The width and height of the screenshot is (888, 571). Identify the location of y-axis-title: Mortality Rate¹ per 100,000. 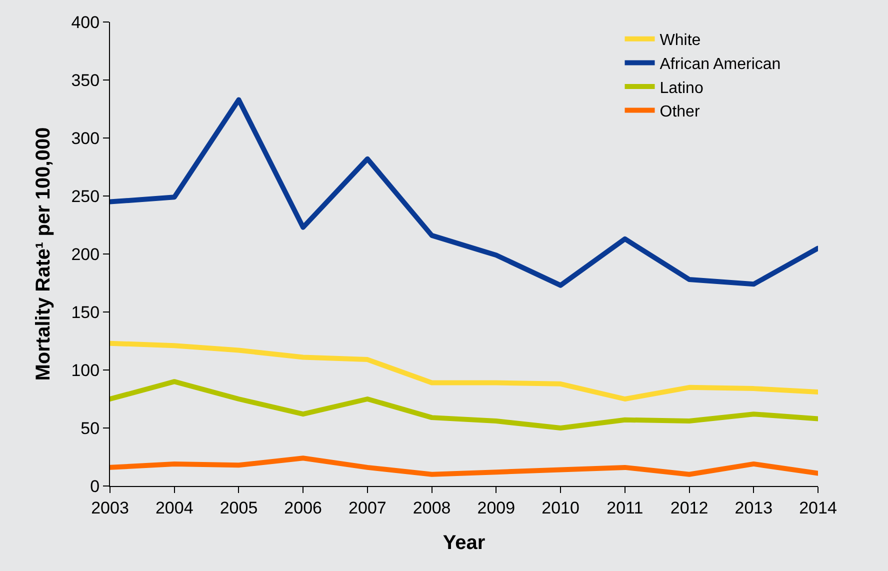
(43, 254).